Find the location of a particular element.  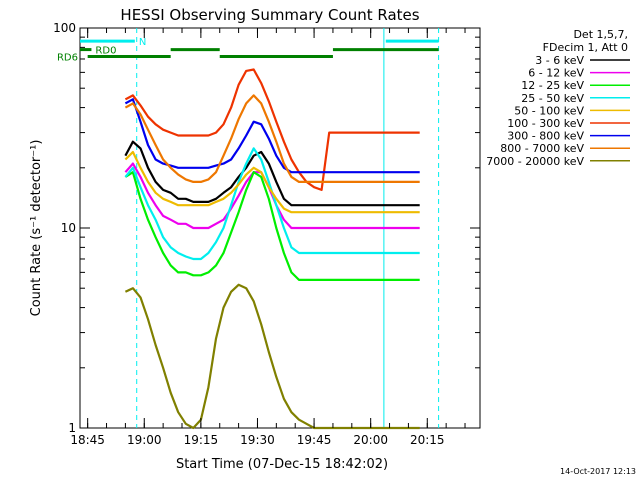

x-tick-label: 19:15 is located at coordinates (201, 440).